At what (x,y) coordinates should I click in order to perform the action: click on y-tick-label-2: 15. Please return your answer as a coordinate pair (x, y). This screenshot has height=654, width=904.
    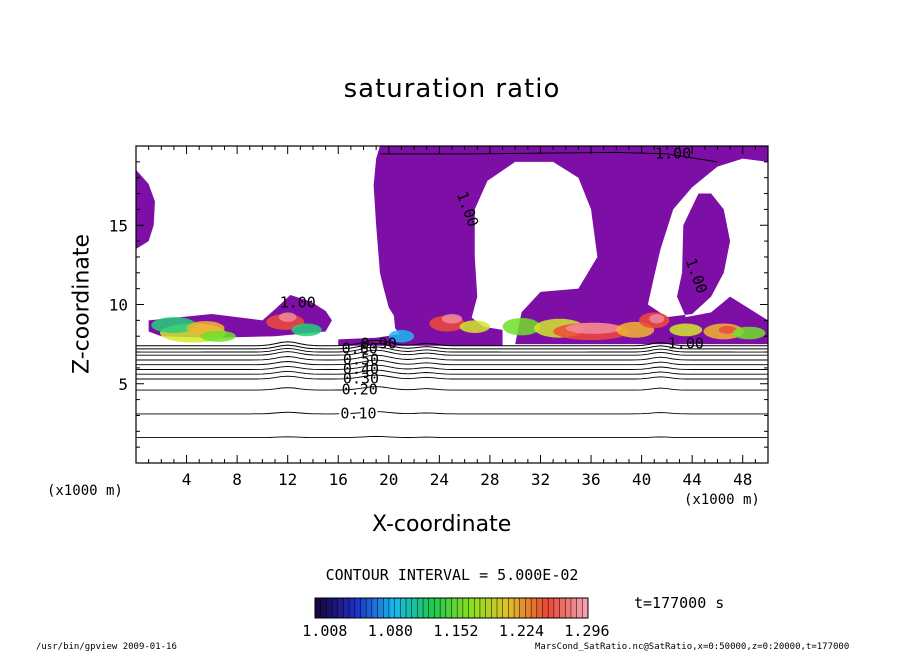
    Looking at the image, I should click on (118, 225).